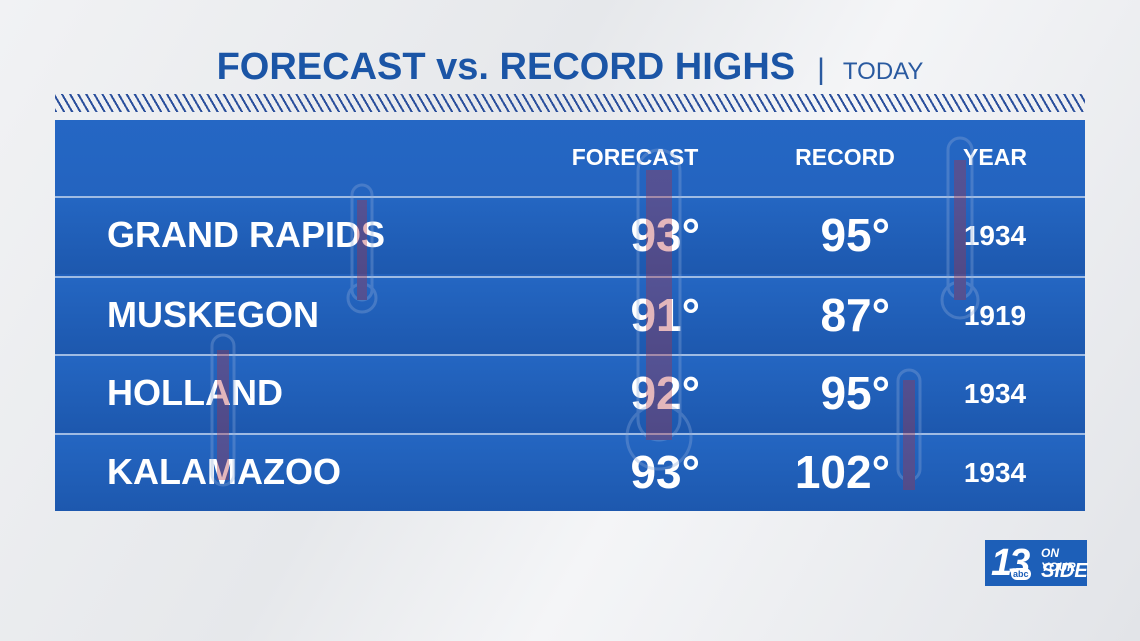  I want to click on record: 87°, so click(855, 315).